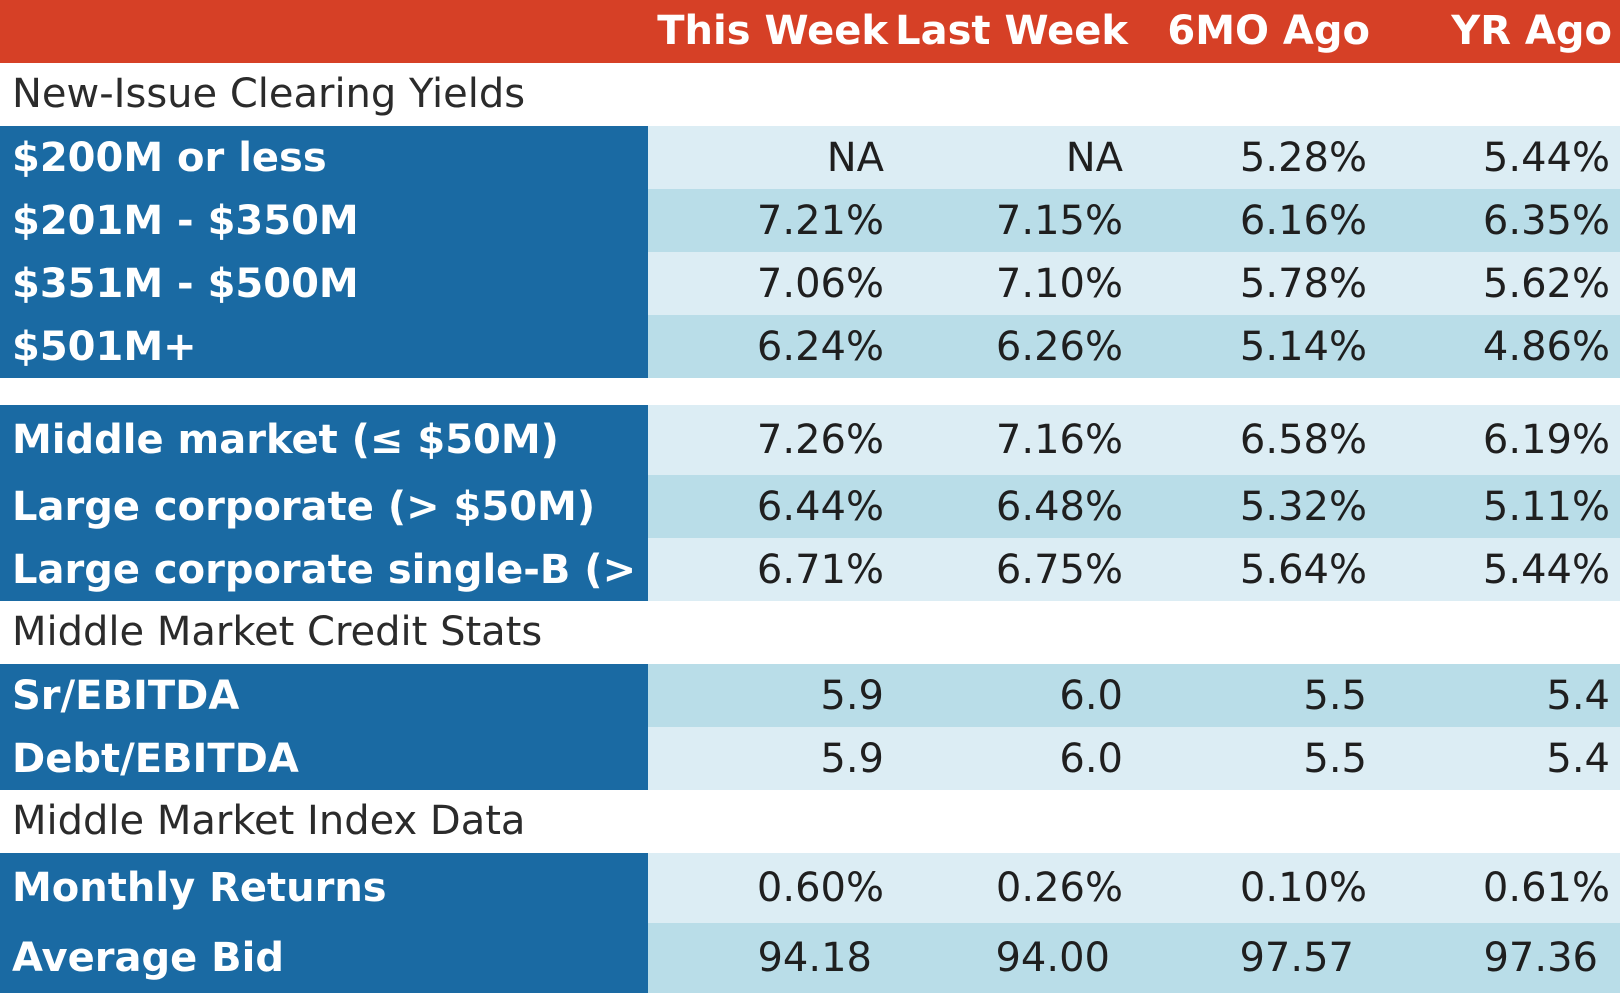 This screenshot has width=1620, height=993. I want to click on row-label: Large corporate single-B (> $50M), so click(324, 569).